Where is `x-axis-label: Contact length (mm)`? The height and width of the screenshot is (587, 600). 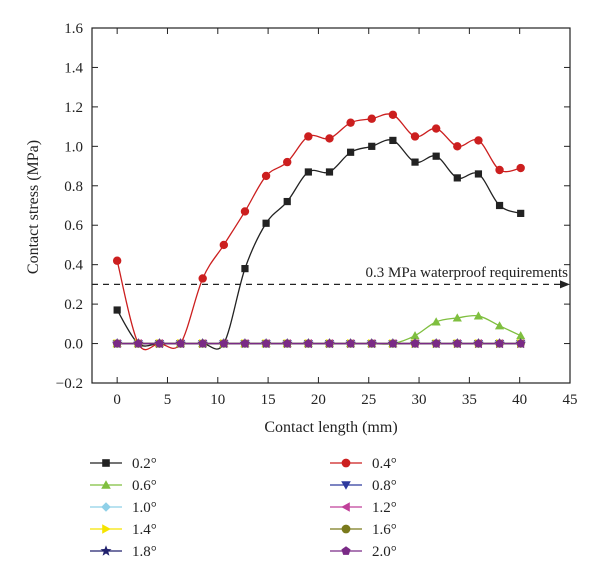 x-axis-label: Contact length (mm) is located at coordinates (330, 427).